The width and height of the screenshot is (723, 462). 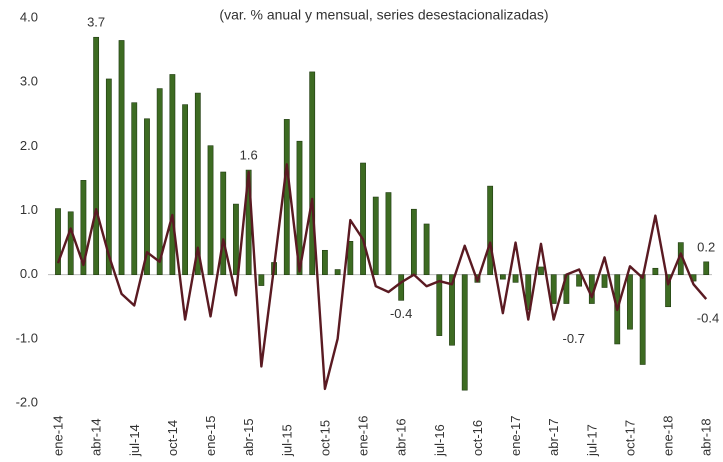 I want to click on x-tick-label: ene-15, so click(x=210, y=436).